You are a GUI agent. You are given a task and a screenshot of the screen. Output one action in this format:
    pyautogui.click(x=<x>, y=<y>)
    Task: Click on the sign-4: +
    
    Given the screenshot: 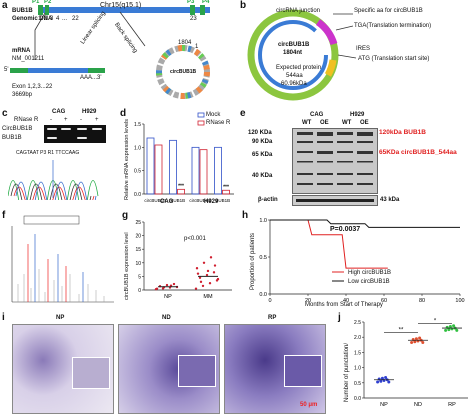 What is the action you would take?
    pyautogui.click(x=97, y=120)
    